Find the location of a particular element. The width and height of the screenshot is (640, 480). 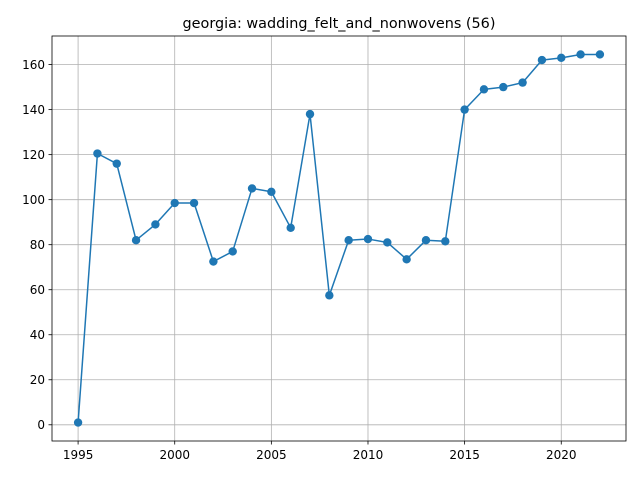

y-tick-label: 100 is located at coordinates (33, 200).